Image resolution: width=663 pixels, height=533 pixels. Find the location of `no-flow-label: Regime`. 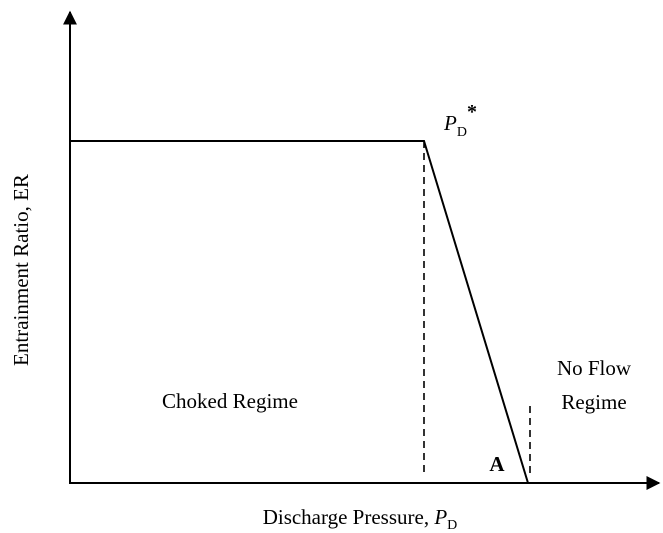

no-flow-label: Regime is located at coordinates (593, 402).